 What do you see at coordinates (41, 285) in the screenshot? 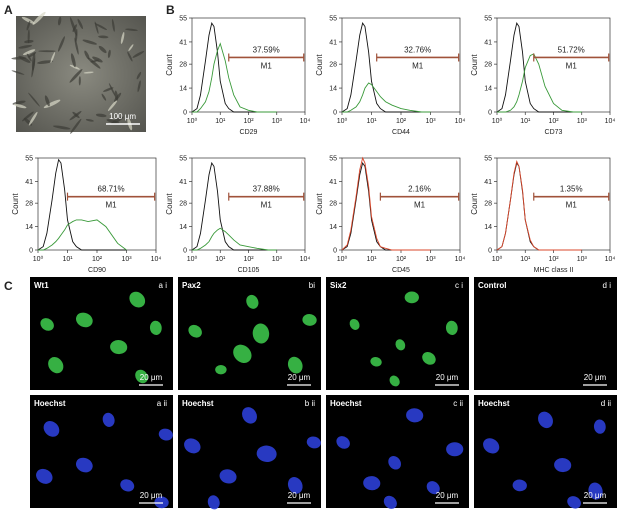
I see `stain-label: Wt1` at bounding box center [41, 285].